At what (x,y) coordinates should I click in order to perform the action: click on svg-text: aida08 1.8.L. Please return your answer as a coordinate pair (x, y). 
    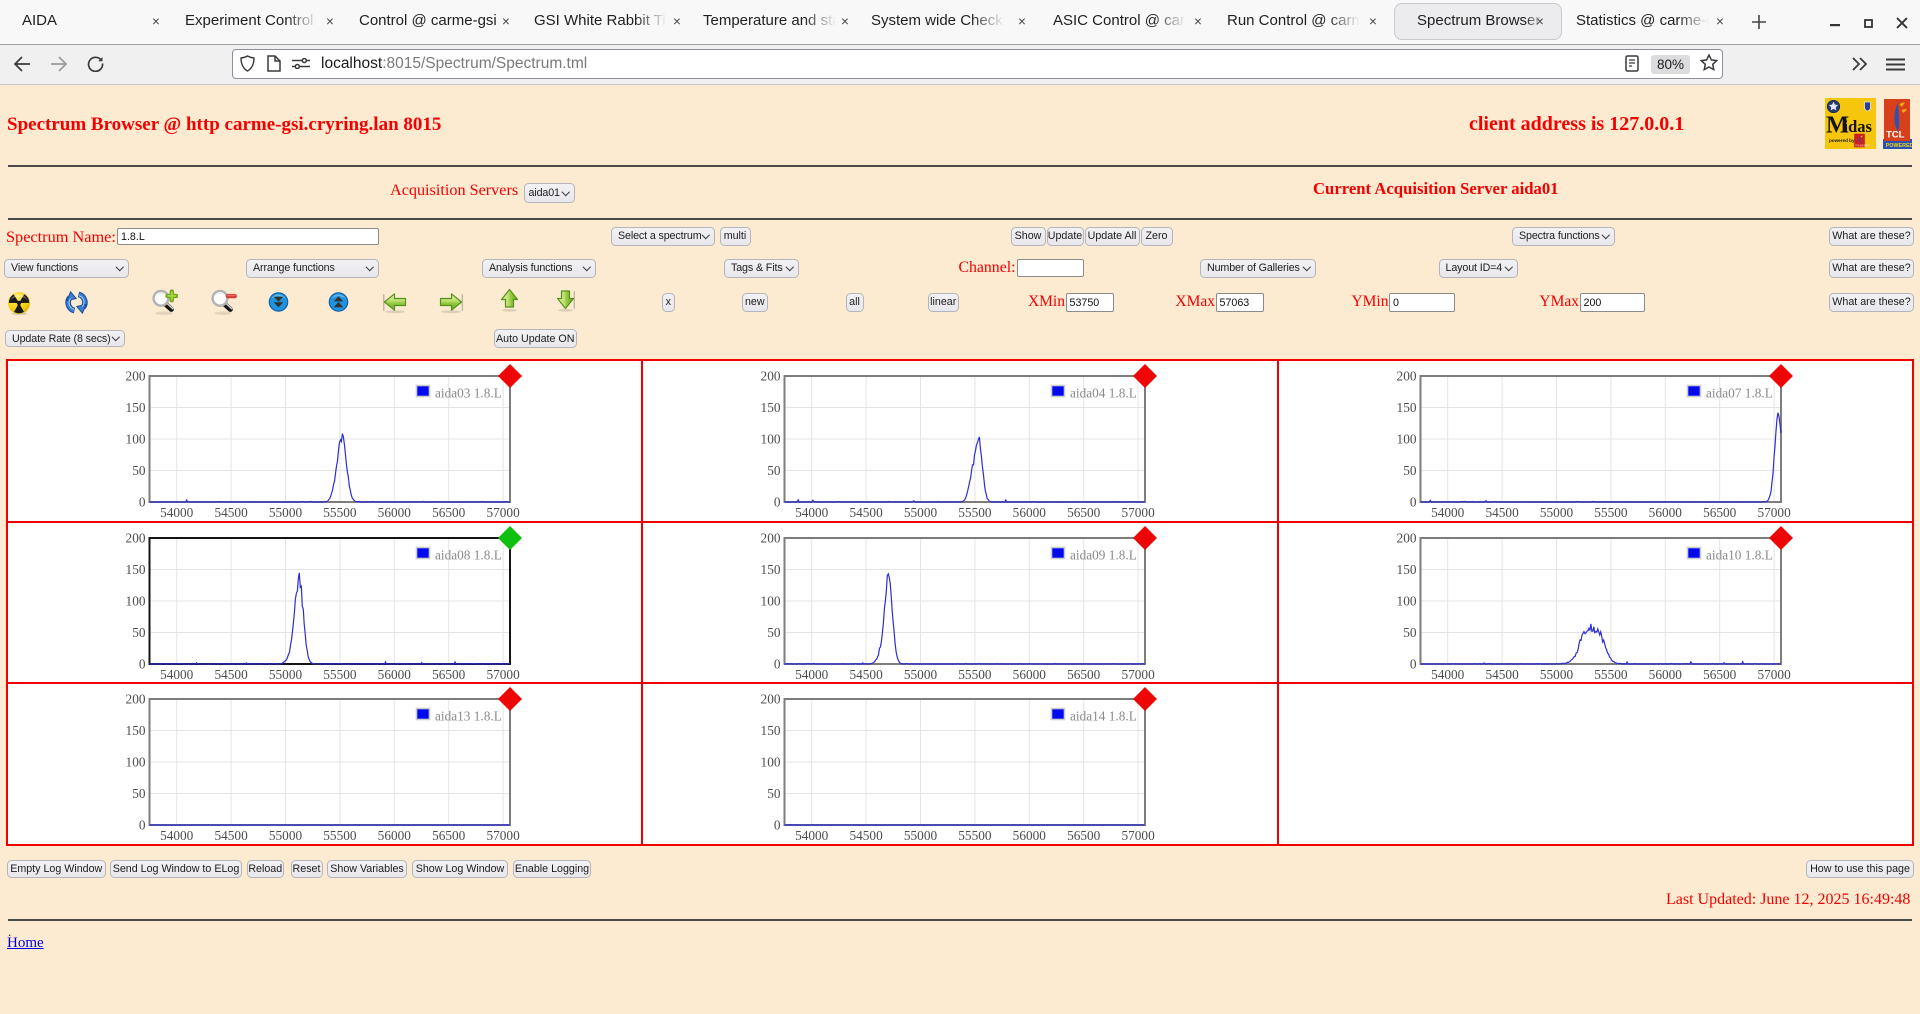
    Looking at the image, I should click on (468, 554).